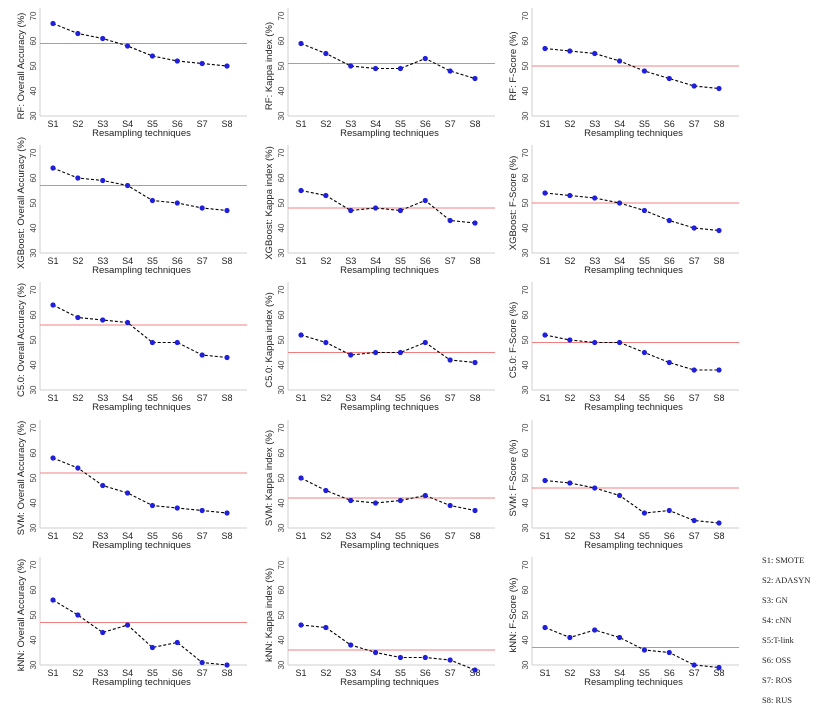 Image resolution: width=816 pixels, height=710 pixels. I want to click on y-axis-label: kNN: Overall Accuracy (%), so click(21, 615).